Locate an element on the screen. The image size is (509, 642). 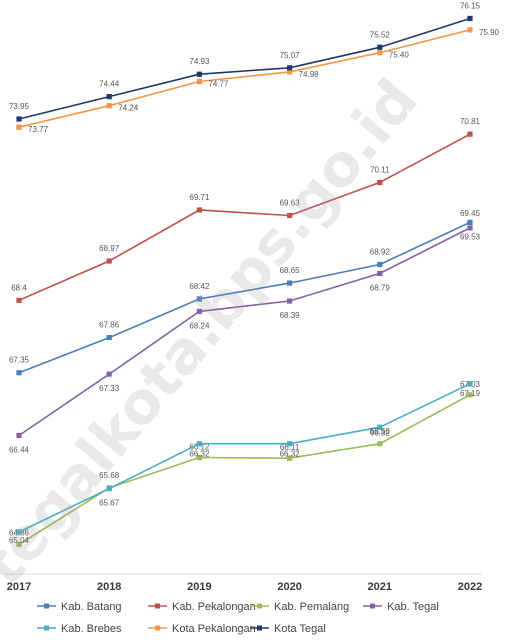
data-label: 66.44 is located at coordinates (19, 449).